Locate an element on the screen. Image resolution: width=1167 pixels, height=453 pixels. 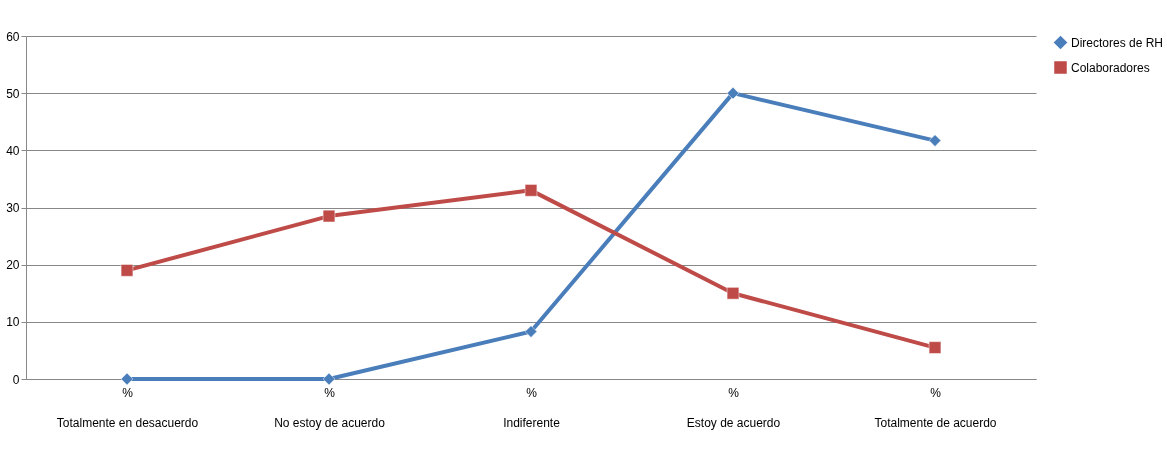
y-tick-label: 0 is located at coordinates (16, 379).